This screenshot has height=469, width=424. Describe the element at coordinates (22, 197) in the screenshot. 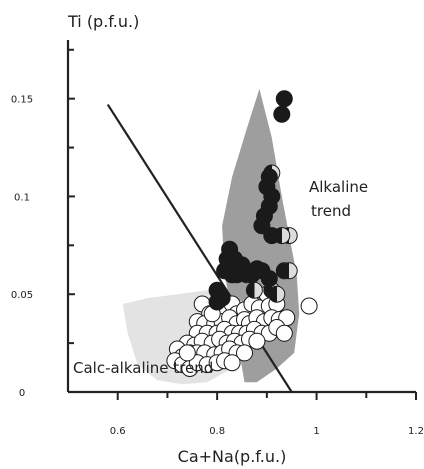

I see `y-tick-label: 0.1` at that location.